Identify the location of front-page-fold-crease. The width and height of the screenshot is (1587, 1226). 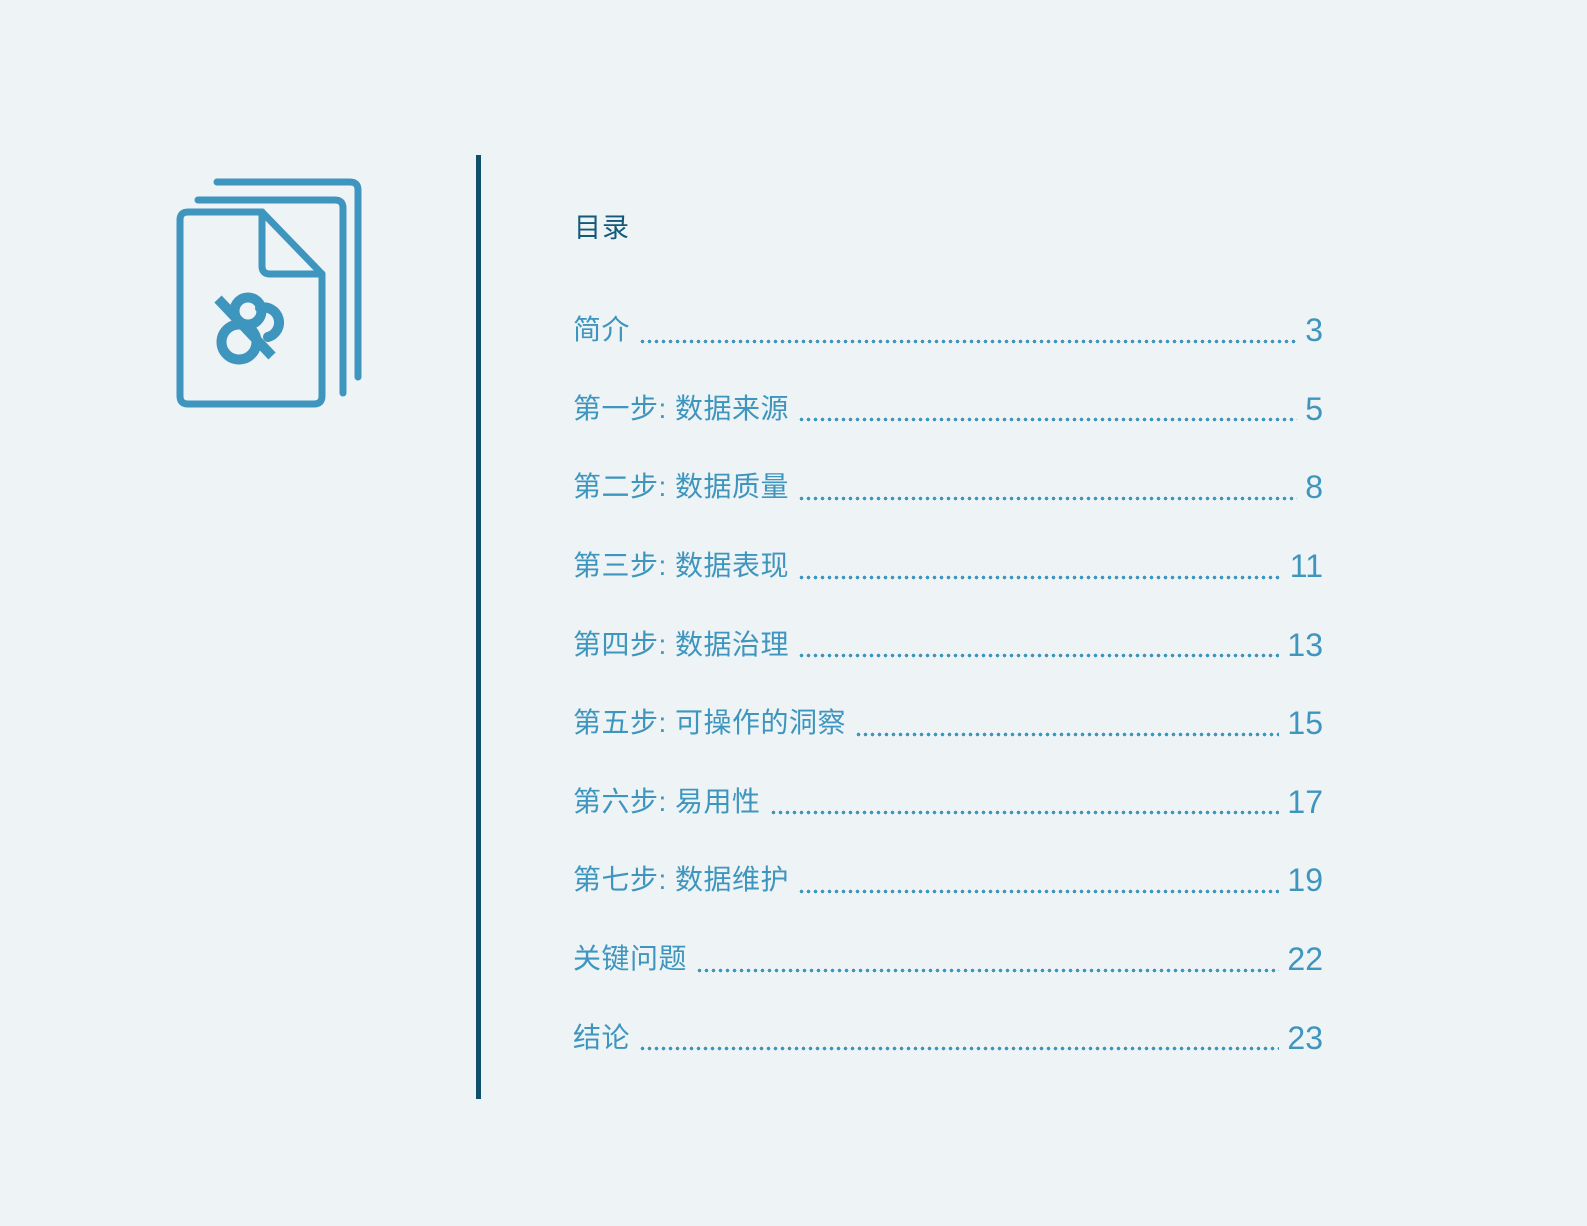
(292, 243).